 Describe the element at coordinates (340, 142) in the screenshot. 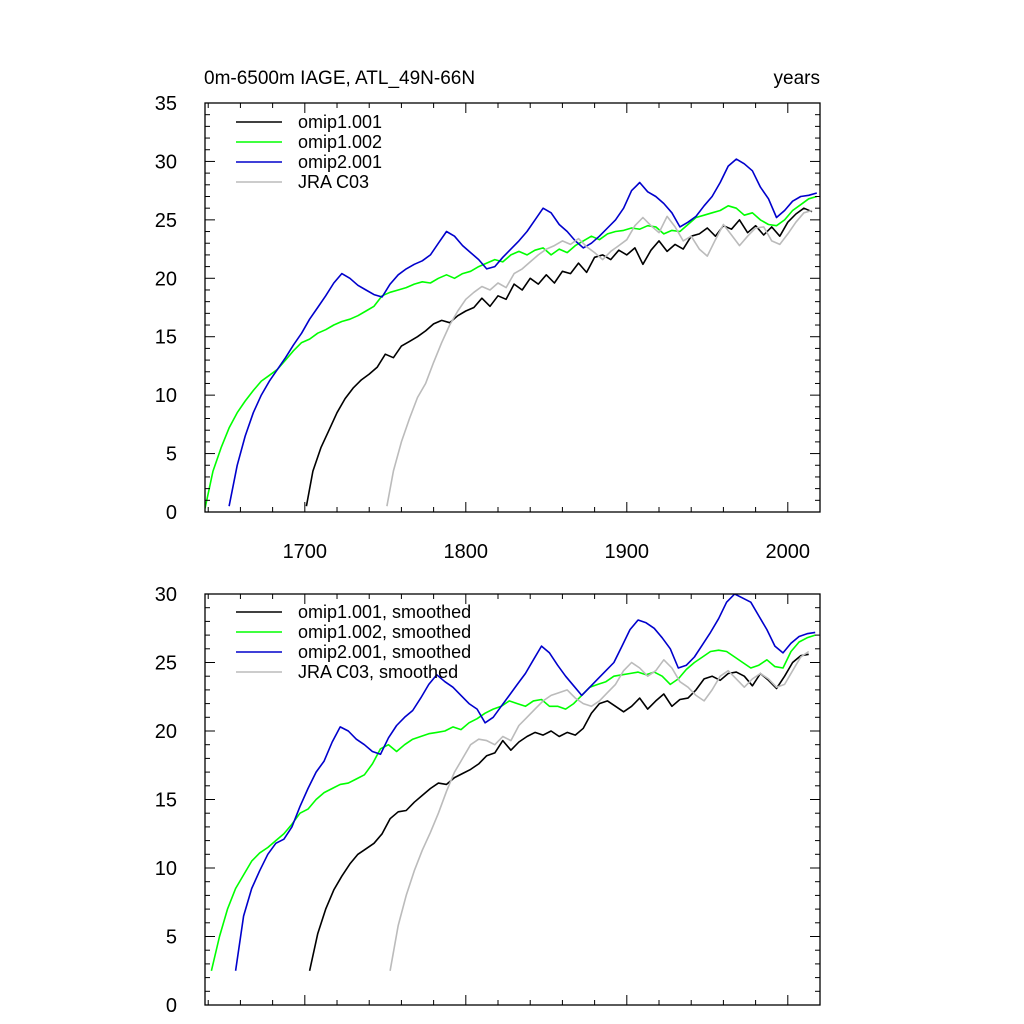

I see `legend-label-top-1: omip1.002` at that location.